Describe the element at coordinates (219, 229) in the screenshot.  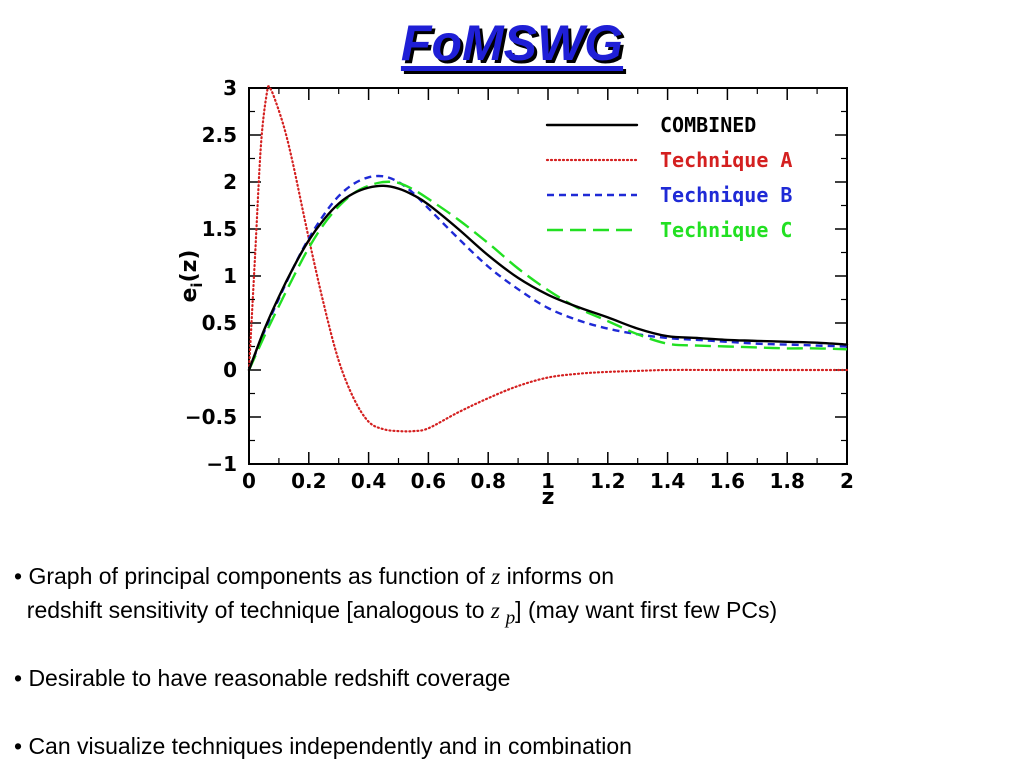
I see `y-tick-label: 1.5` at that location.